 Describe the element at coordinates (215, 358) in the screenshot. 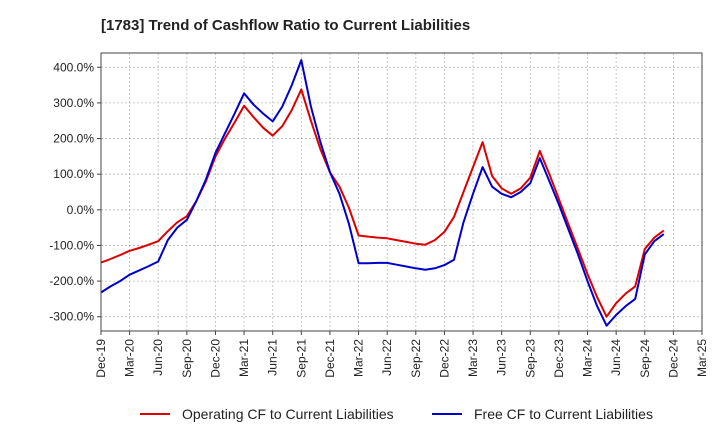

I see `x-tick-label: Dec-20` at that location.